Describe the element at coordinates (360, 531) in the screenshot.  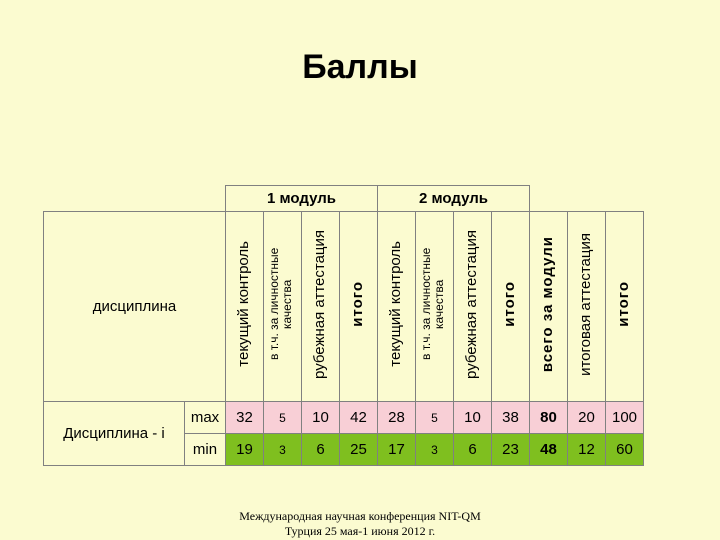
I see `footer-dates: Турция 25 мая-1 июня 2012 г.` at that location.